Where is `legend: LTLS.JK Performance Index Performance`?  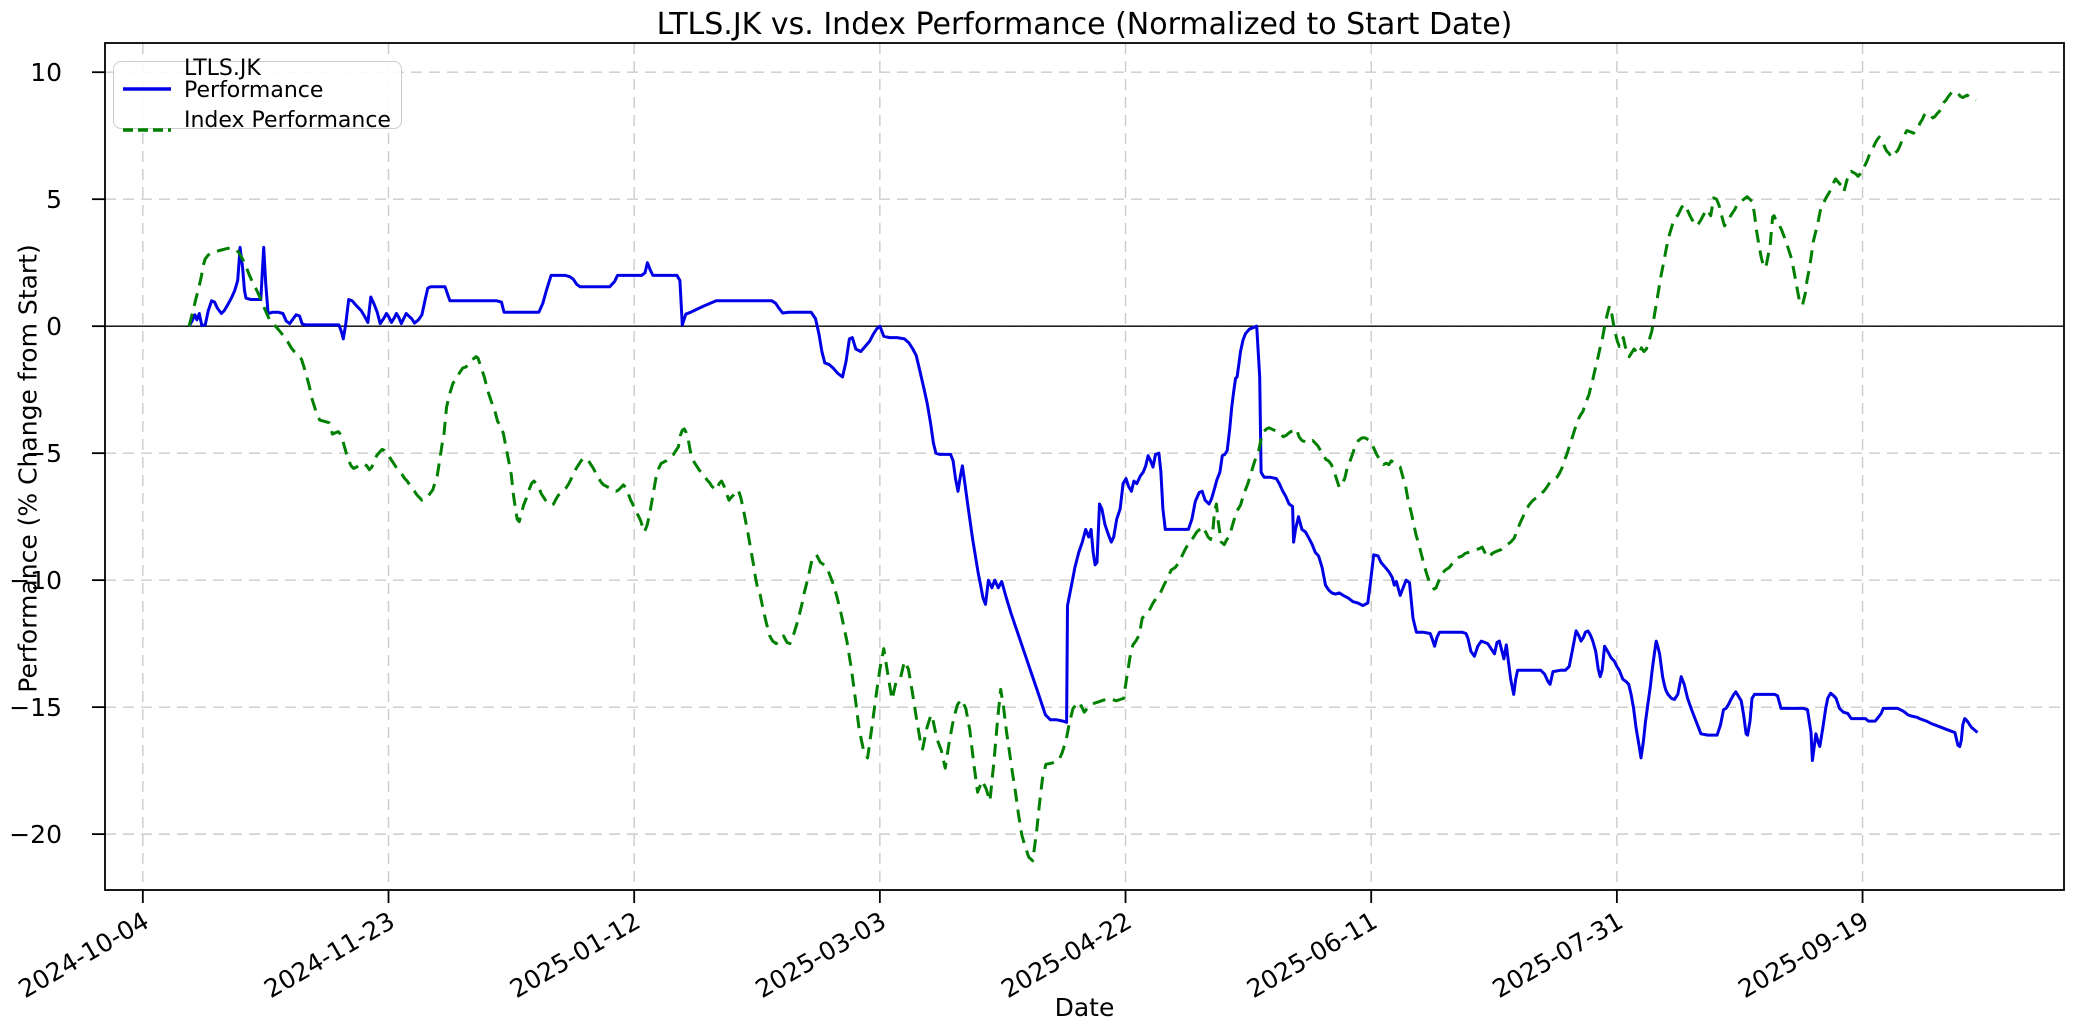
legend: LTLS.JK Performance Index Performance is located at coordinates (257, 95).